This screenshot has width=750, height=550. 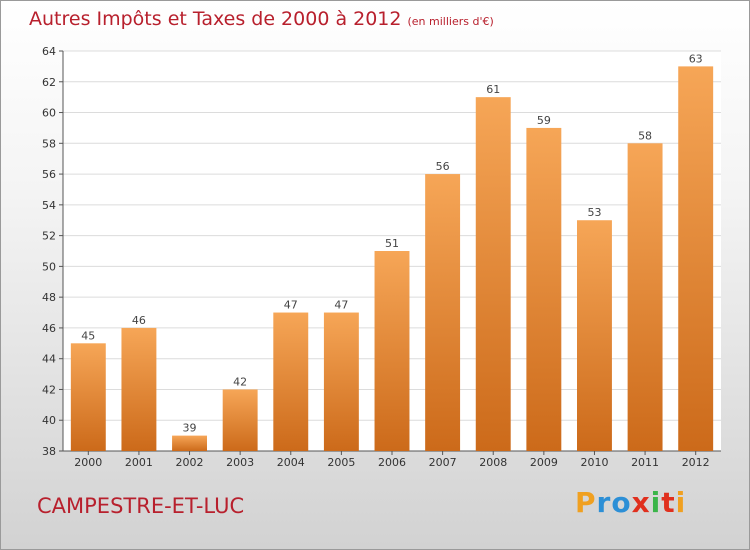 I want to click on x-tick-label: 2006, so click(x=392, y=462).